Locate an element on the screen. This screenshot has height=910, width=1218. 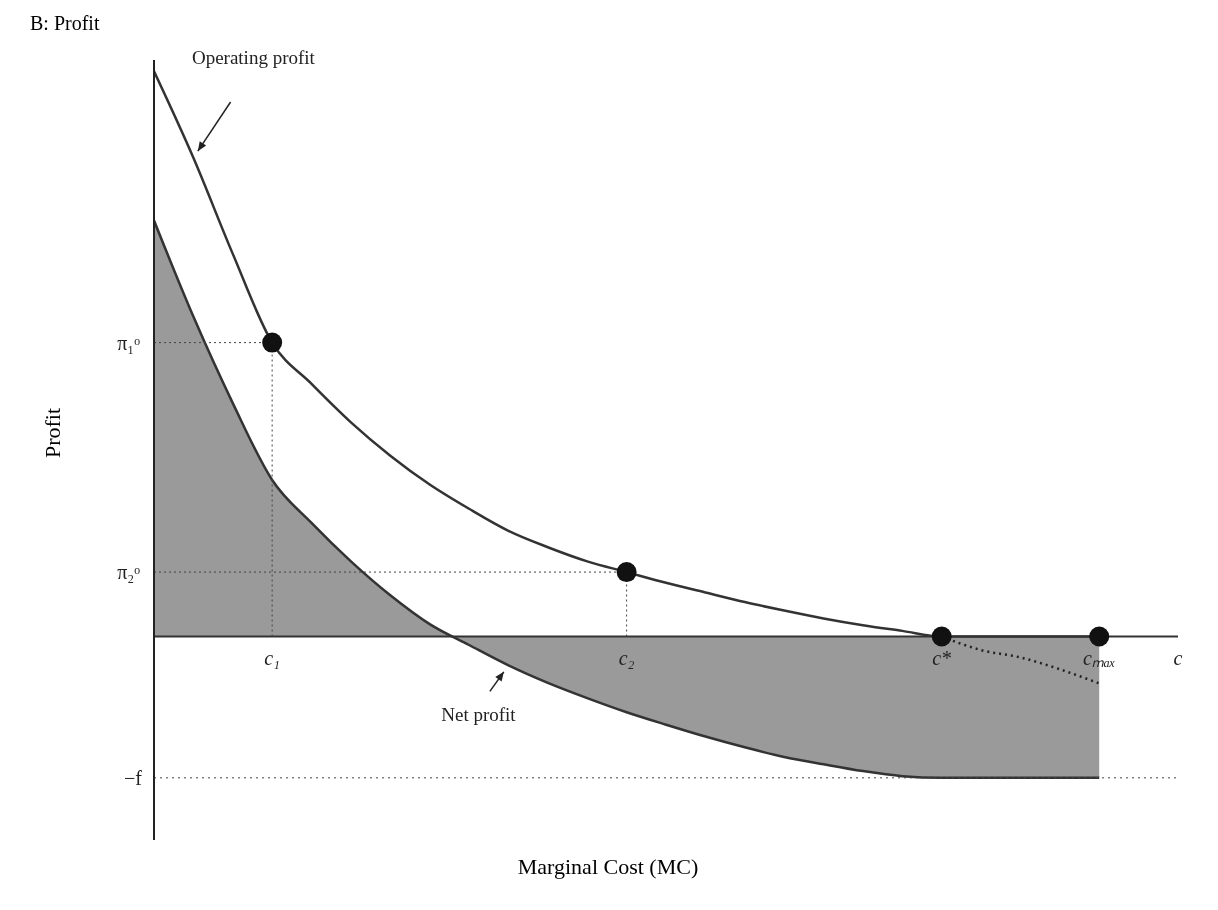
series-label: Net profit is located at coordinates (479, 715).